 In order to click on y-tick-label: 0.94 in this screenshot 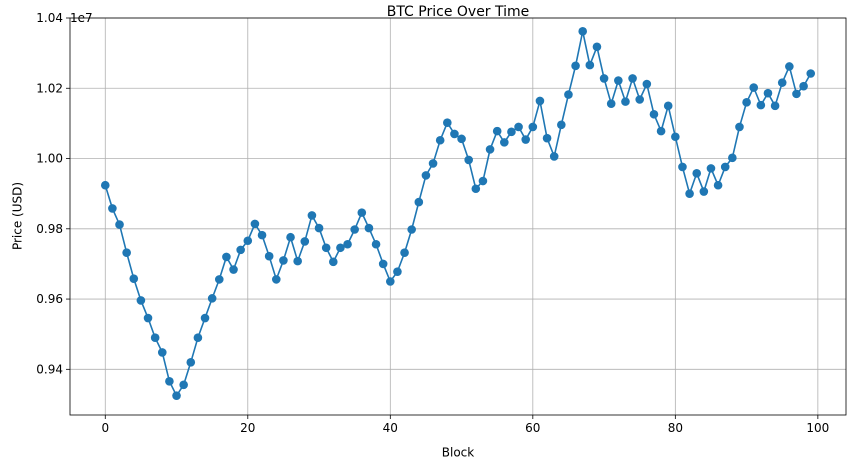, I will do `click(49, 369)`.